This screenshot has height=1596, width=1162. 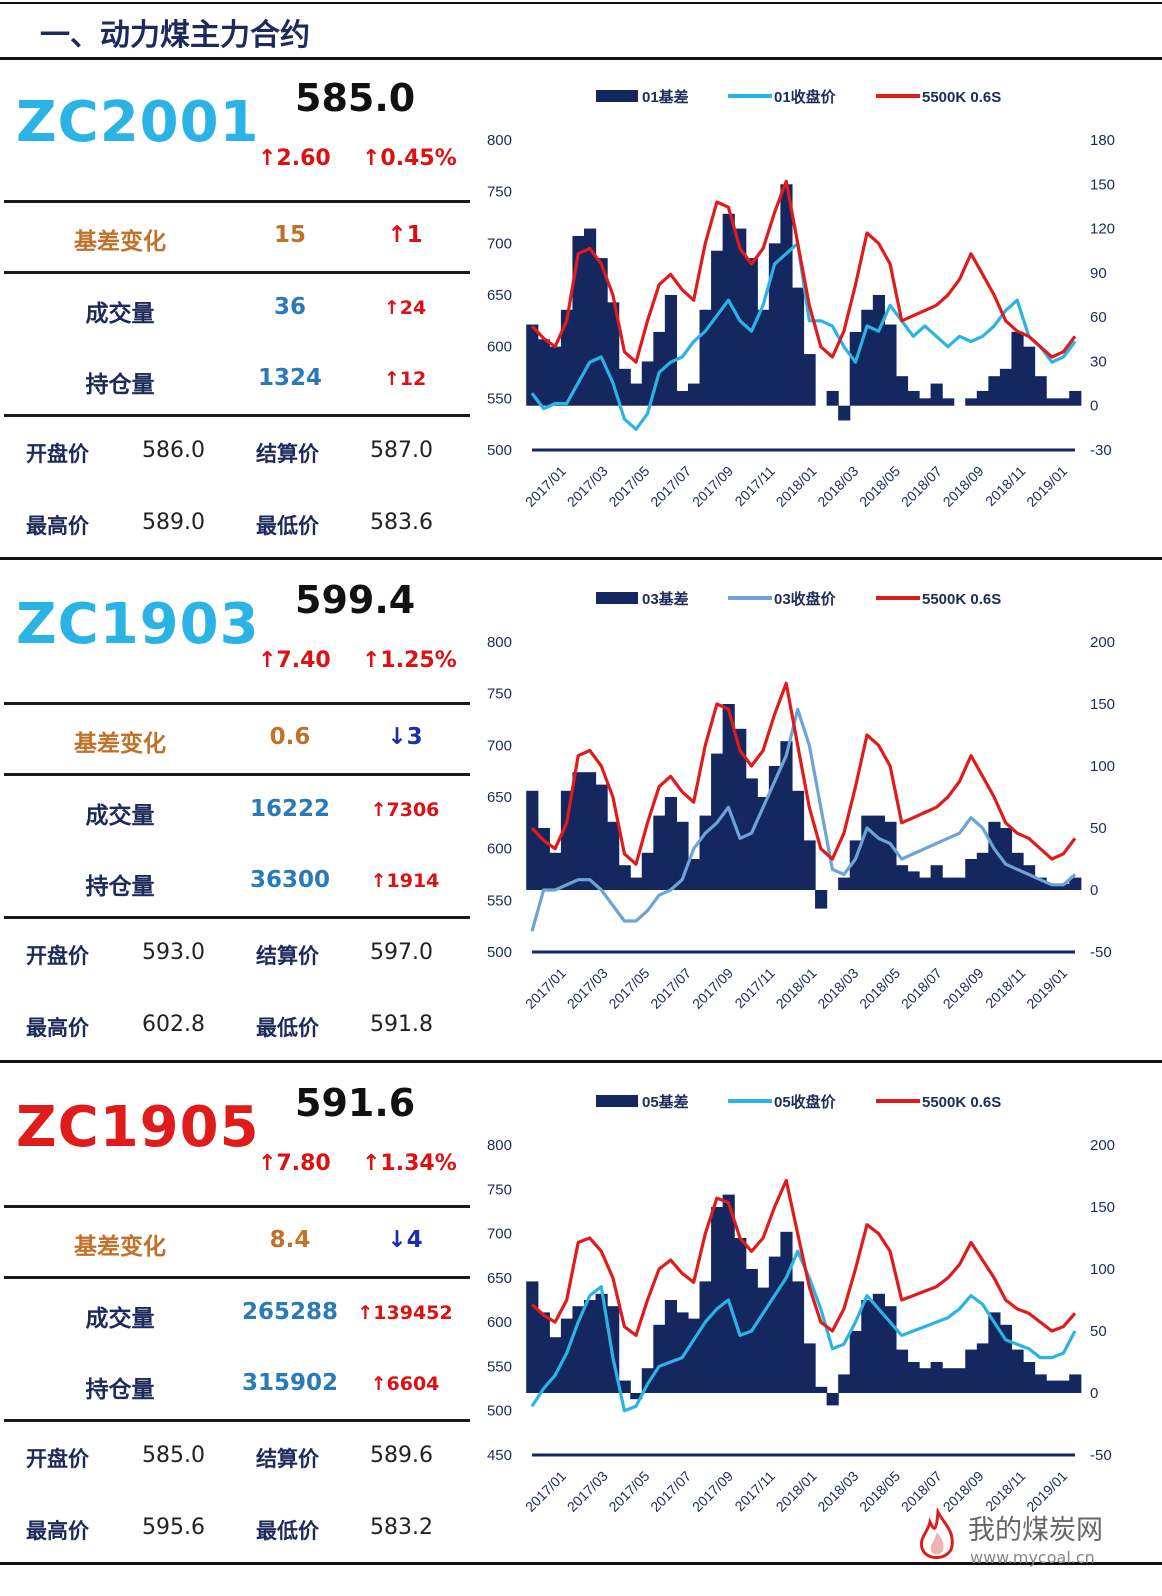 I want to click on y-left-tick-label: 800, so click(x=499, y=1145).